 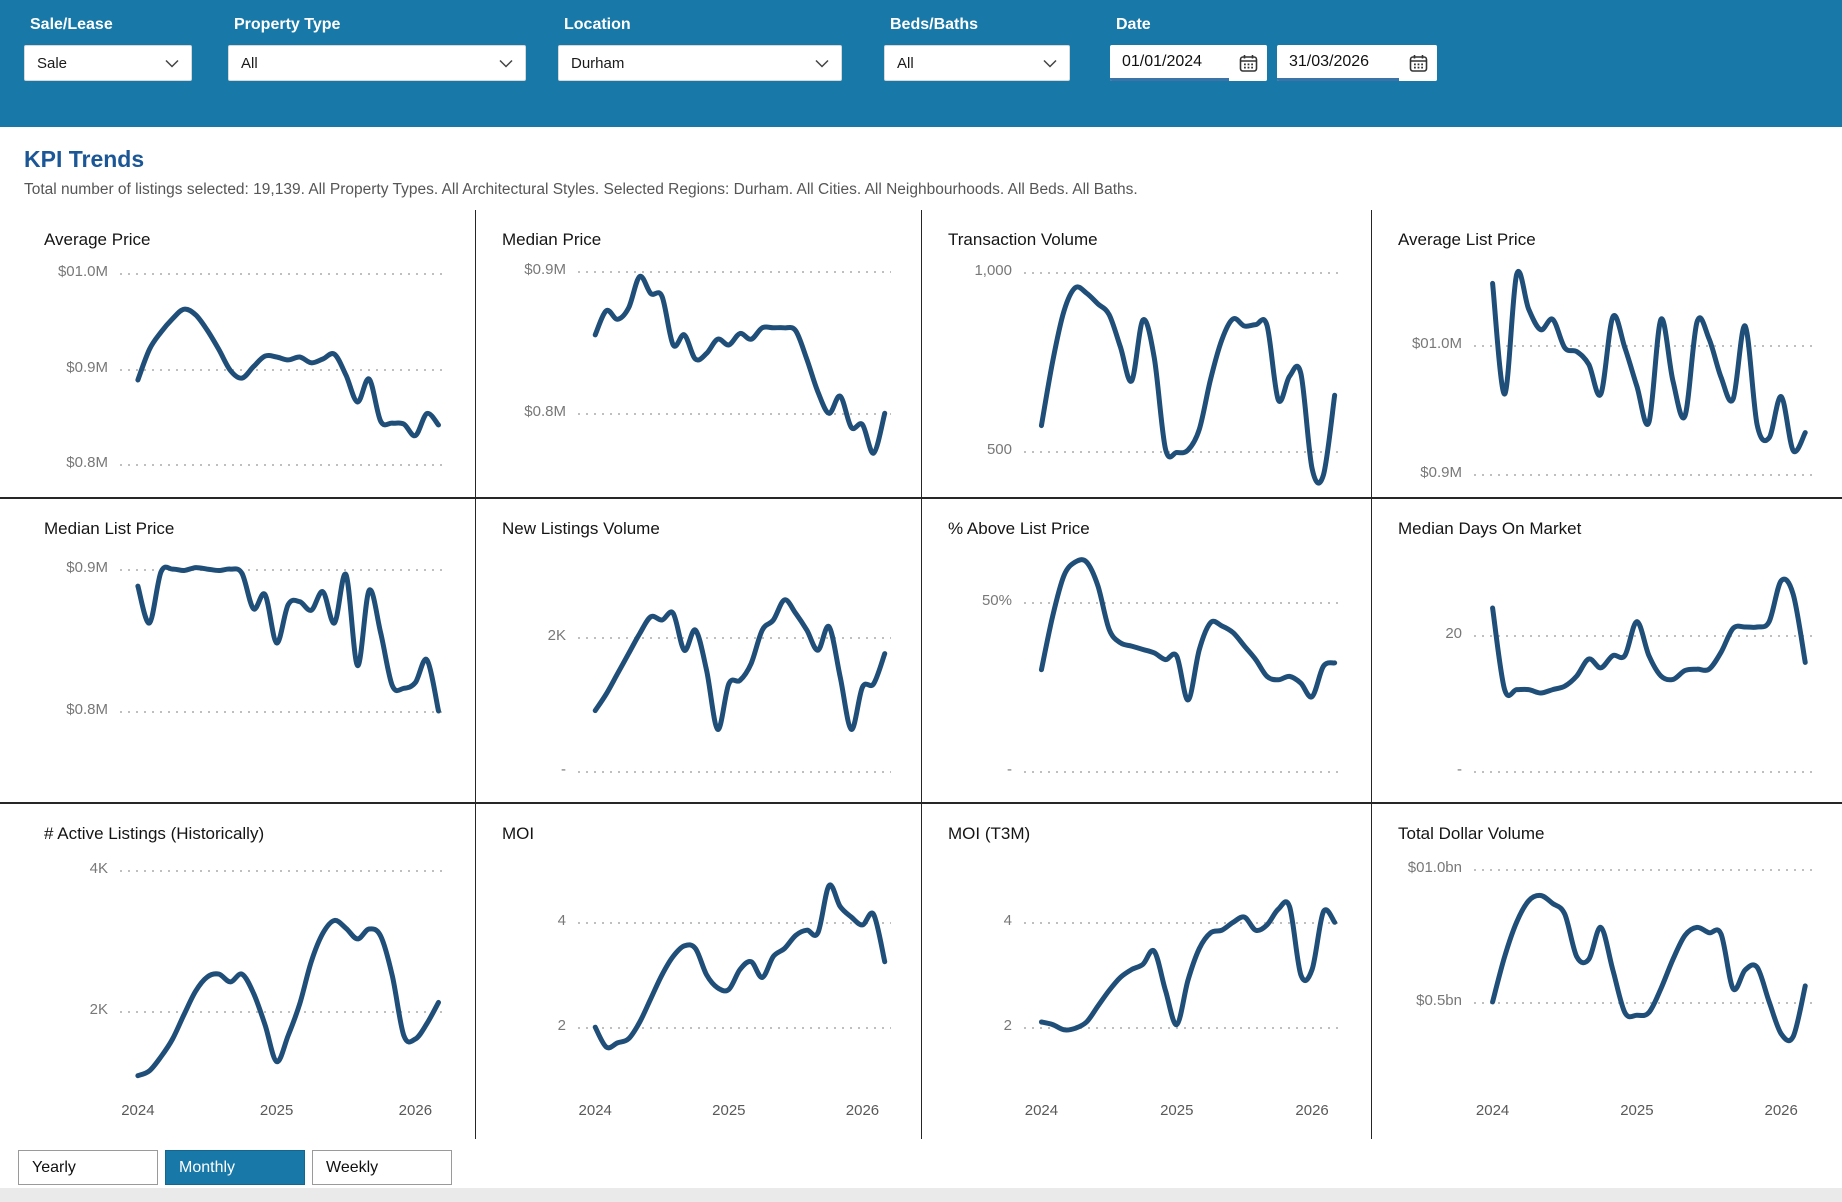 I want to click on date-end-value: 31/03/2026, so click(x=1338, y=63).